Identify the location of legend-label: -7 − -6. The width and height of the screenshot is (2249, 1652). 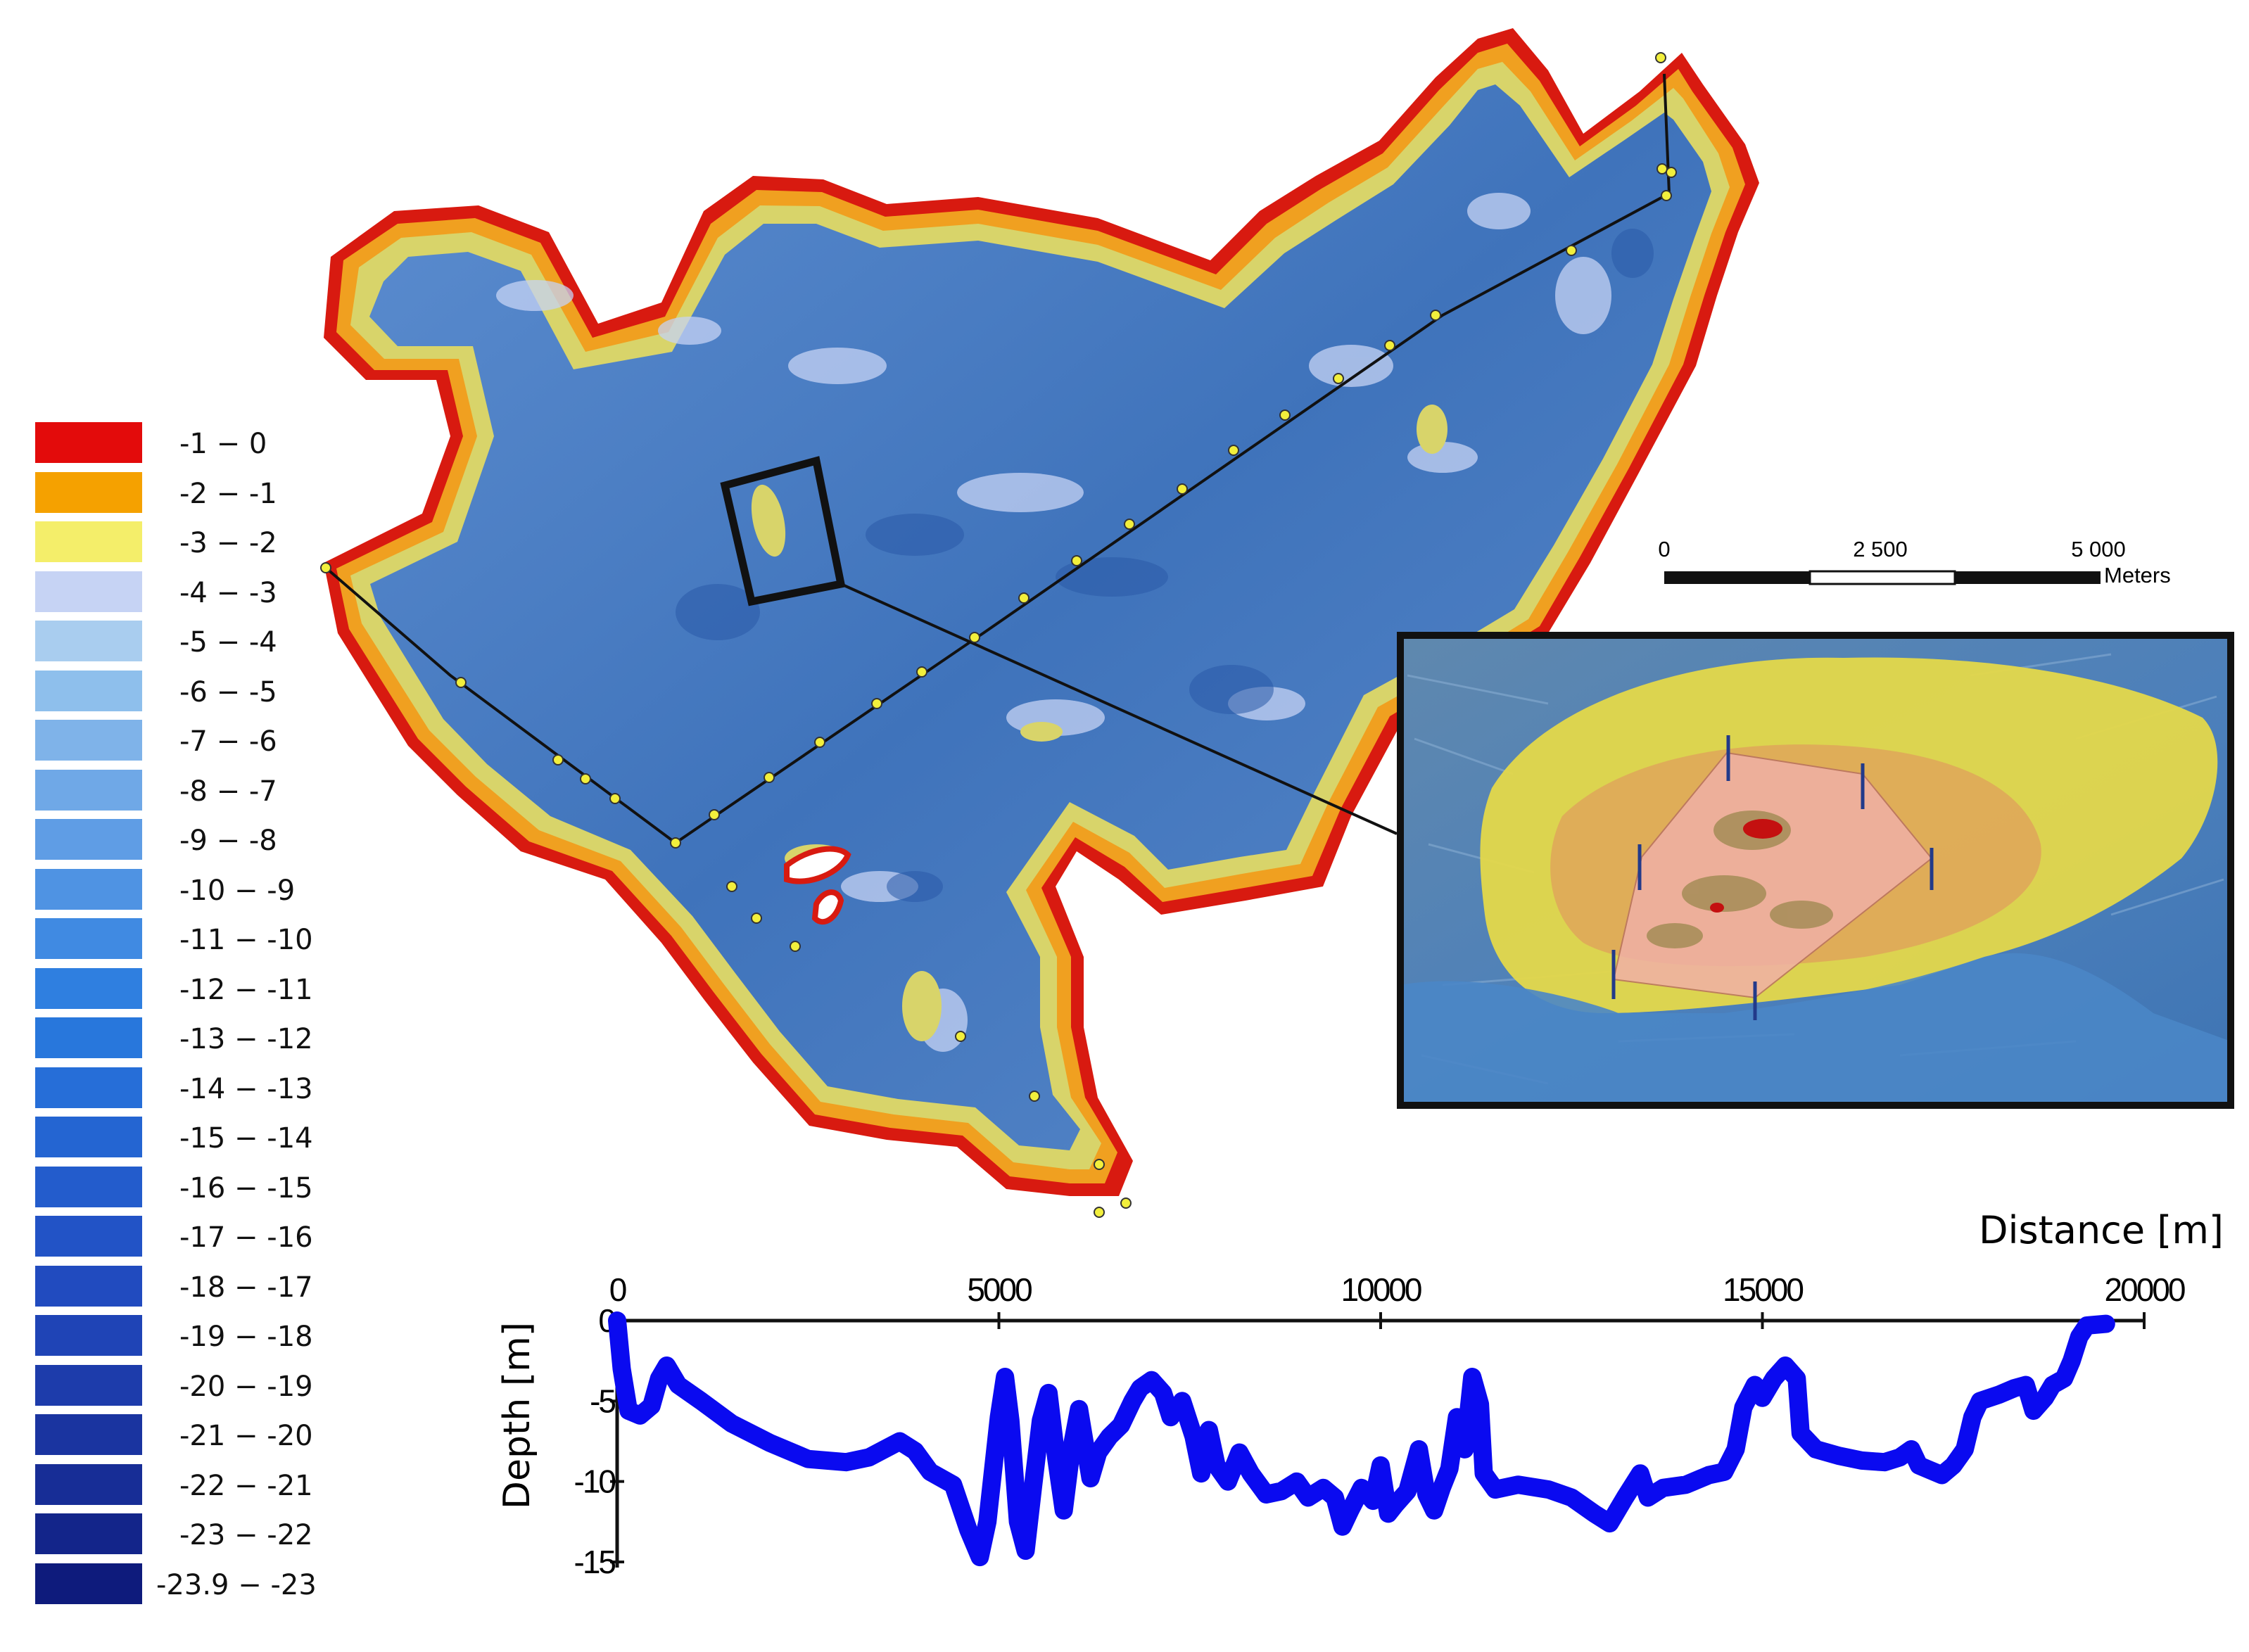
(228, 741).